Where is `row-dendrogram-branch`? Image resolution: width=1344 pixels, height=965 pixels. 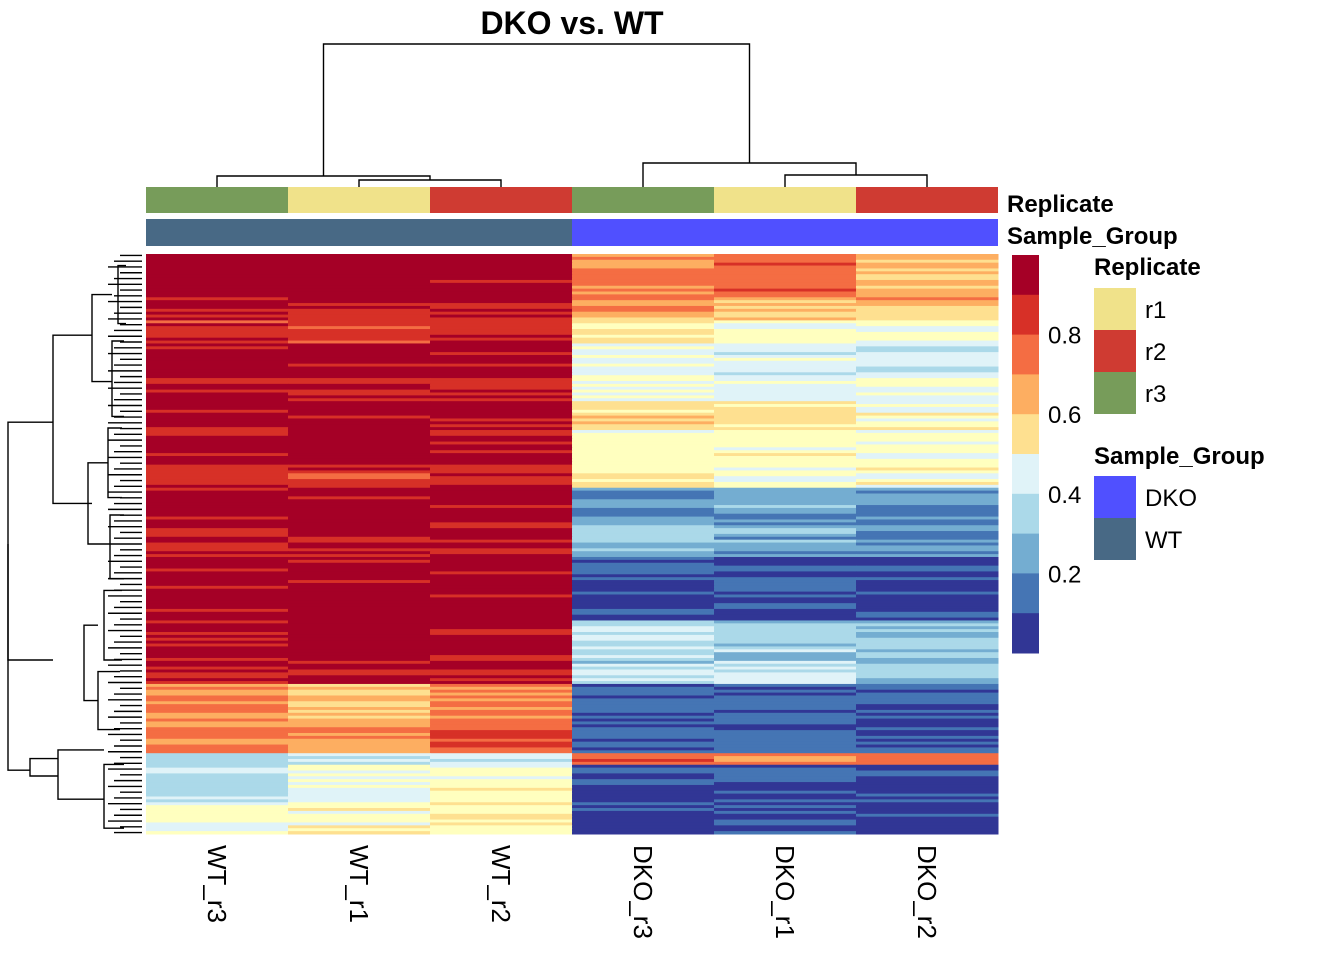 row-dendrogram-branch is located at coordinates (113, 796).